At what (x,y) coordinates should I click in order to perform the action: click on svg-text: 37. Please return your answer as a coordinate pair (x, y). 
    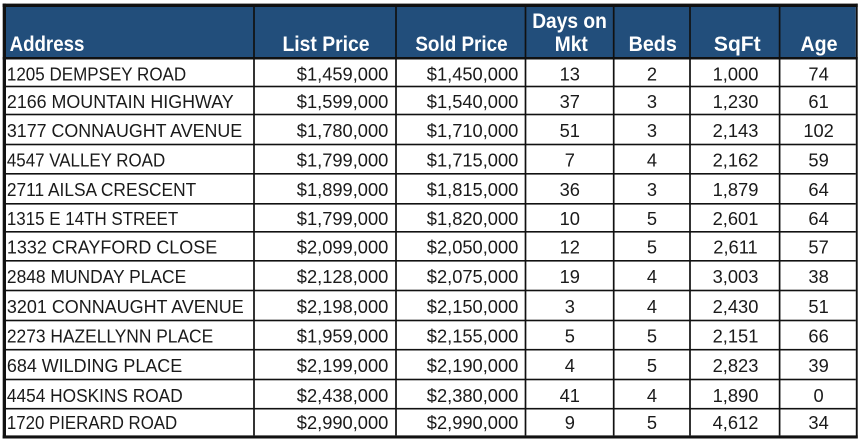
    Looking at the image, I should click on (570, 101).